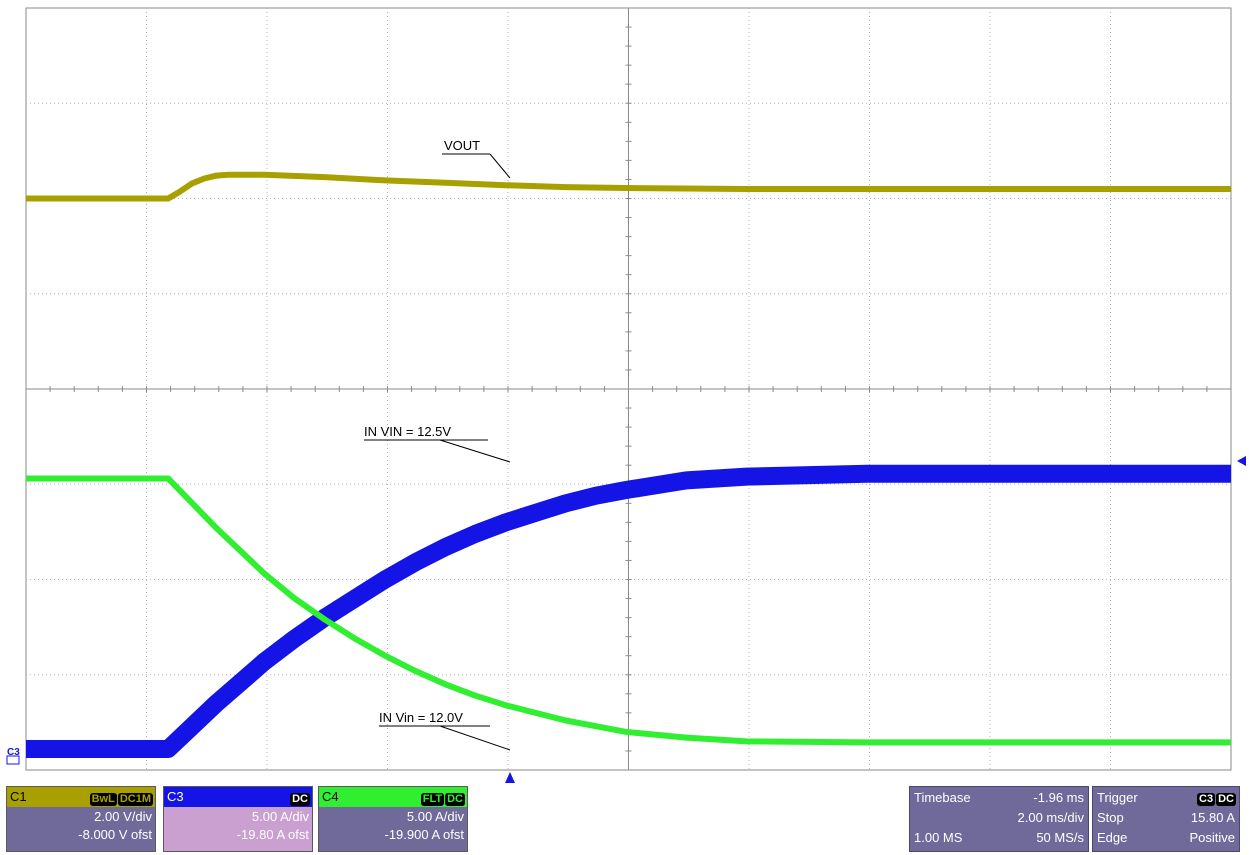 The height and width of the screenshot is (855, 1249). Describe the element at coordinates (115, 834) in the screenshot. I see `channel-offset: -8.000 V ofst` at that location.